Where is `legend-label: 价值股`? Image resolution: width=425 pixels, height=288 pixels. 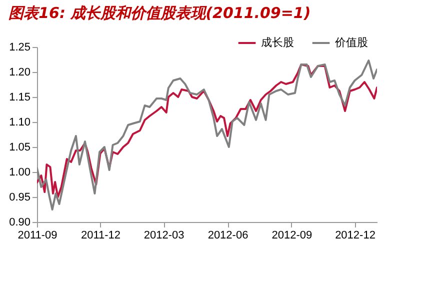 legend-label: 价值股 is located at coordinates (351, 43).